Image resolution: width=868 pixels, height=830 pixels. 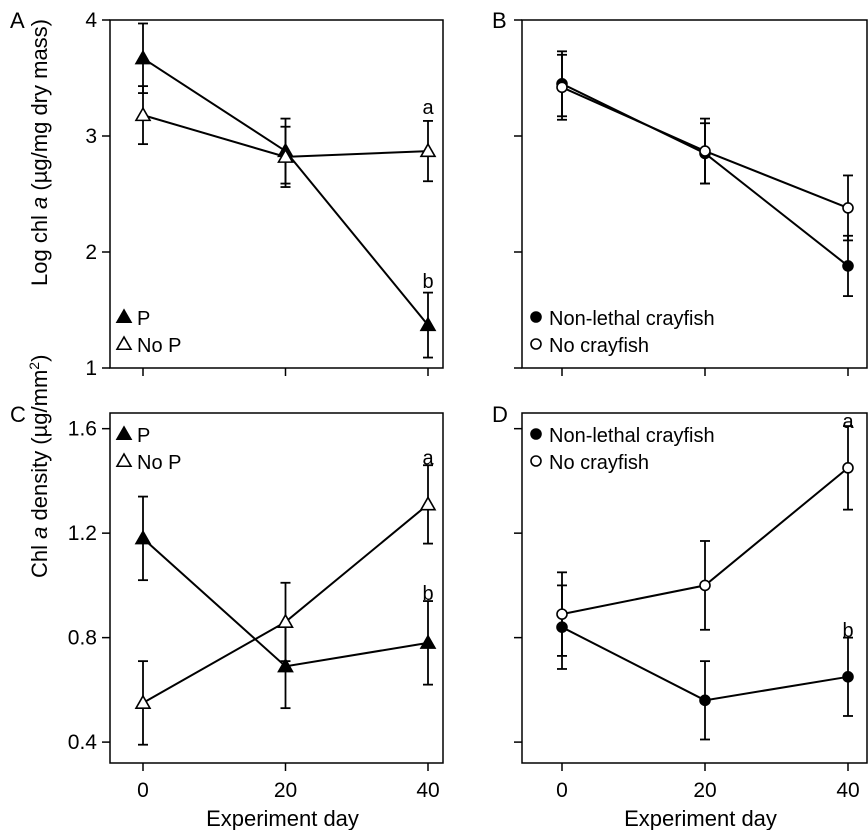 I want to click on y-axis-label-part: Log chl, so click(x=39, y=247).